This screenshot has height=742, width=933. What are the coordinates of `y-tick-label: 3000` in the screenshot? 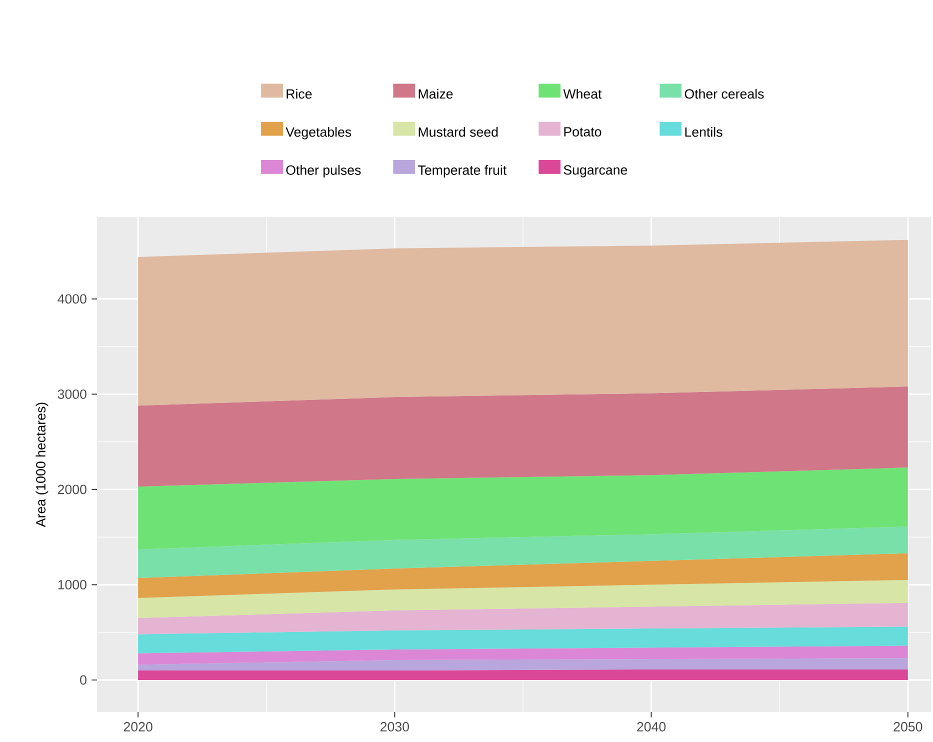 It's located at (72, 394).